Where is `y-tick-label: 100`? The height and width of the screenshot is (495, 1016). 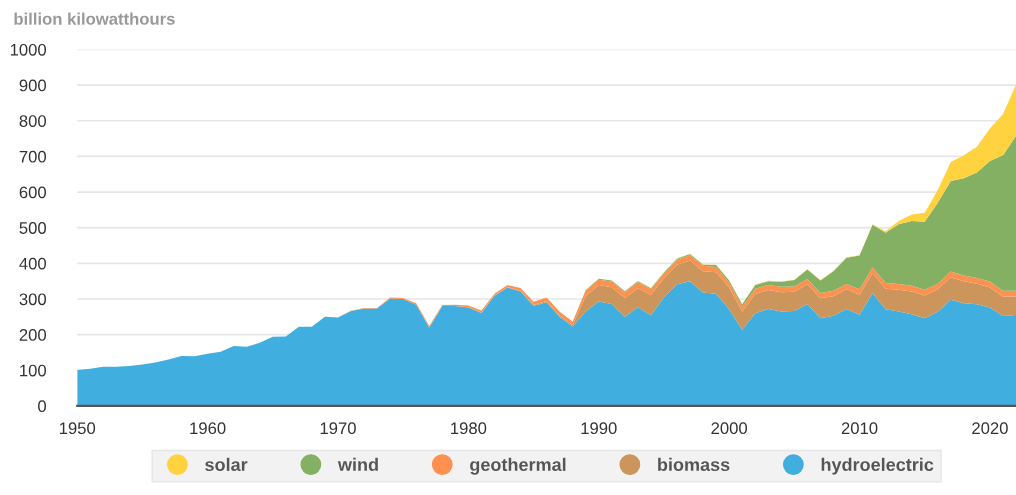
y-tick-label: 100 is located at coordinates (33, 370).